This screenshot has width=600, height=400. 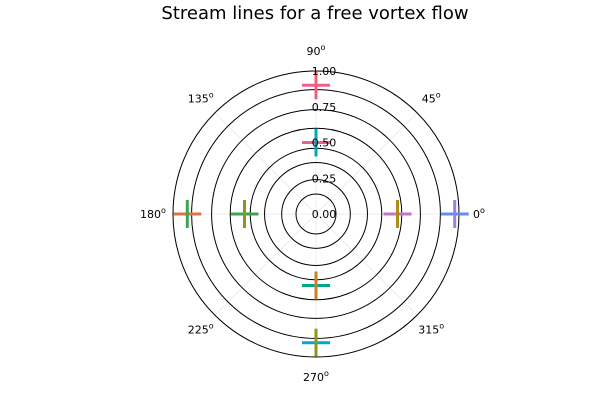 What do you see at coordinates (479, 213) in the screenshot?
I see `angular-tick-label: 0o` at bounding box center [479, 213].